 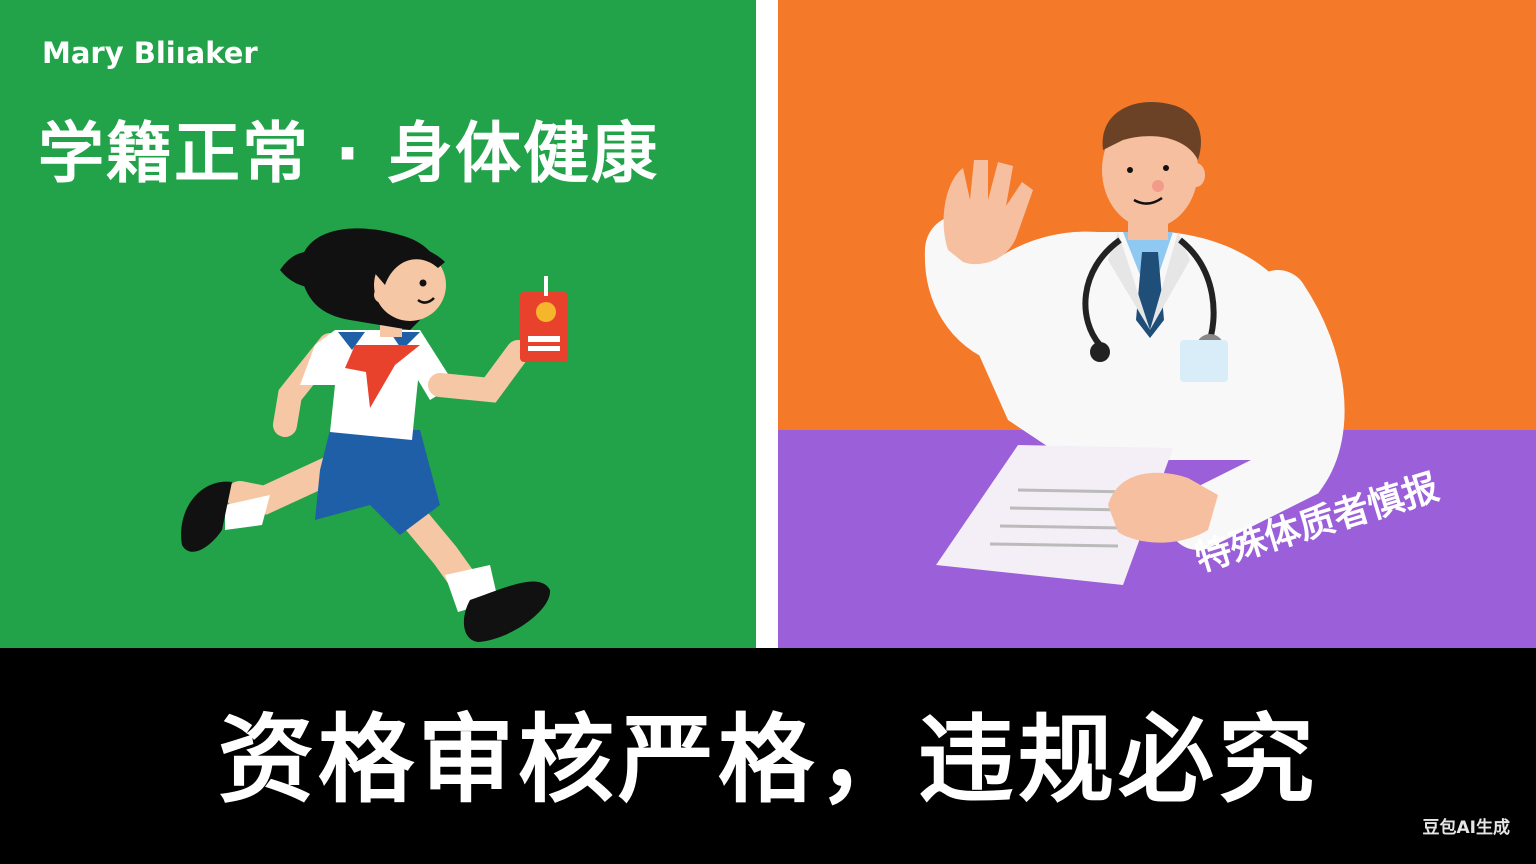 I want to click on brand-name: Mary Bliıaker, so click(x=150, y=53).